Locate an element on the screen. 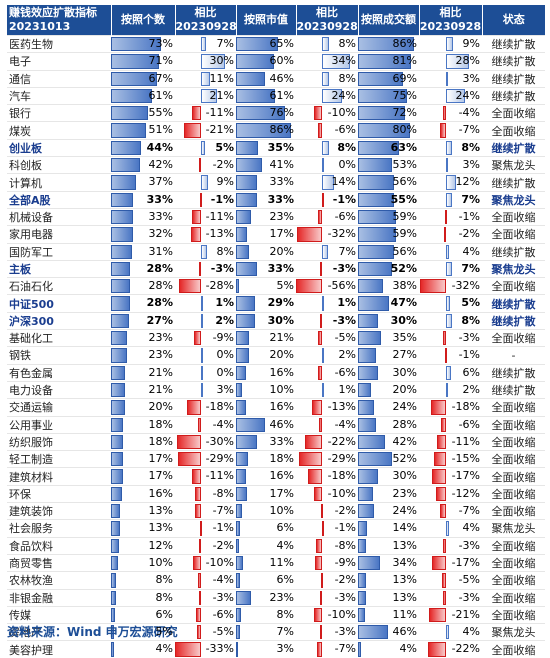 The width and height of the screenshot is (550, 658). value-cell: 81% is located at coordinates (388, 61).